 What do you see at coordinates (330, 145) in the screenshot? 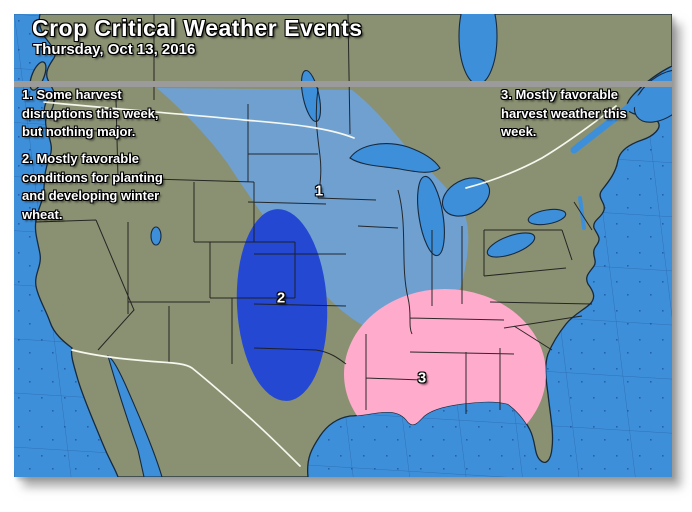
I see `us-canada-border` at bounding box center [330, 145].